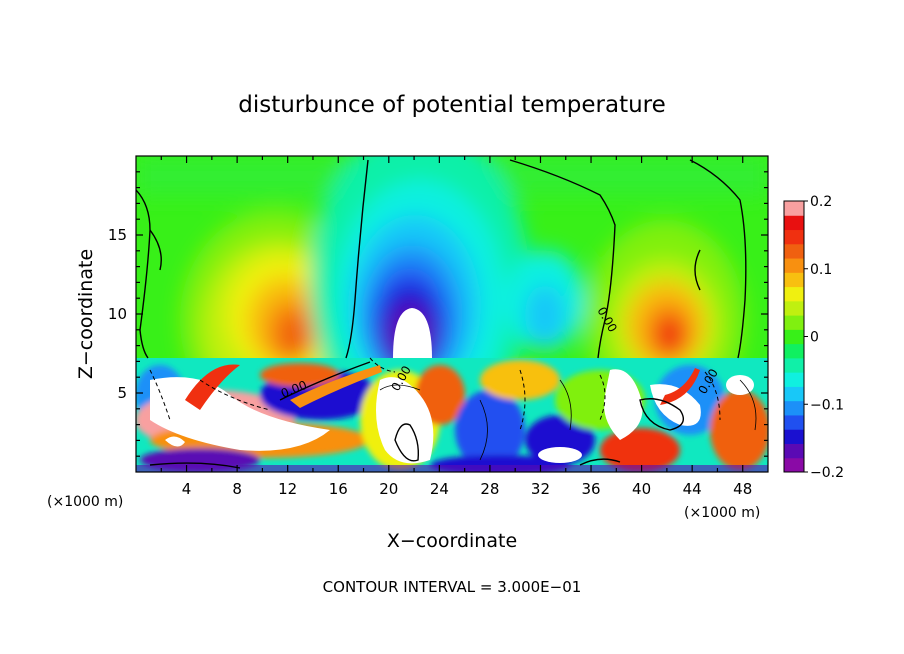 Image resolution: width=904 pixels, height=654 pixels. What do you see at coordinates (467, 489) in the screenshot?
I see `x-tick-labels: 4 8 12 16 20 24 28 32 36 40 44 48` at bounding box center [467, 489].